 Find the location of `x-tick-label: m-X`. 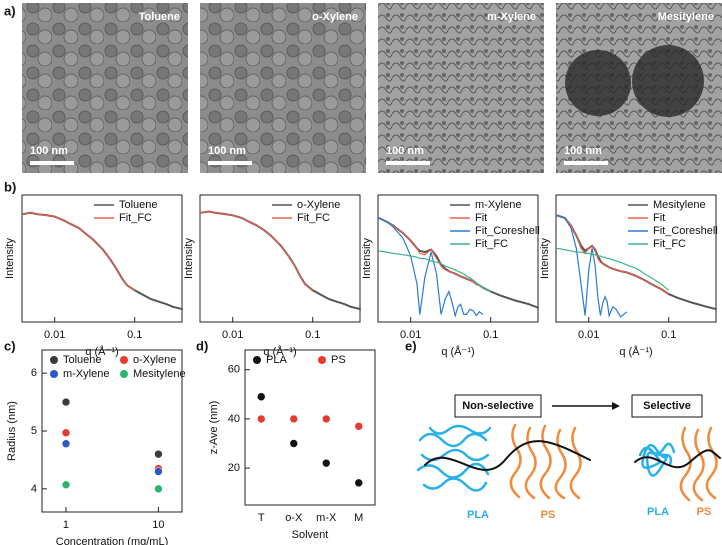

x-tick-label: m-X is located at coordinates (326, 518).